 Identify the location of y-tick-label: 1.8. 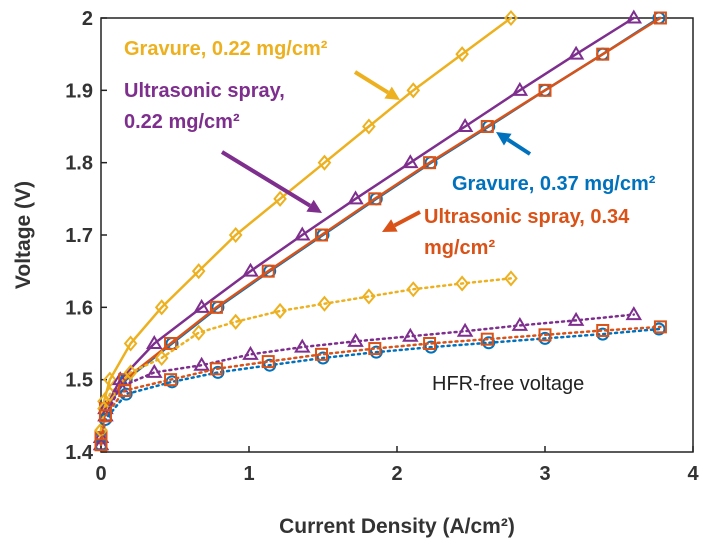
(79, 164).